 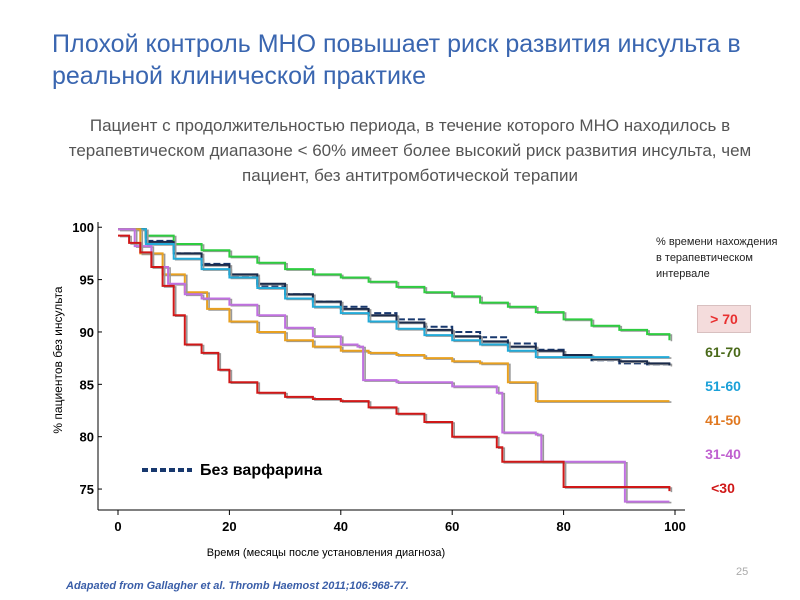 I want to click on x-tick-label: 60, so click(x=452, y=526).